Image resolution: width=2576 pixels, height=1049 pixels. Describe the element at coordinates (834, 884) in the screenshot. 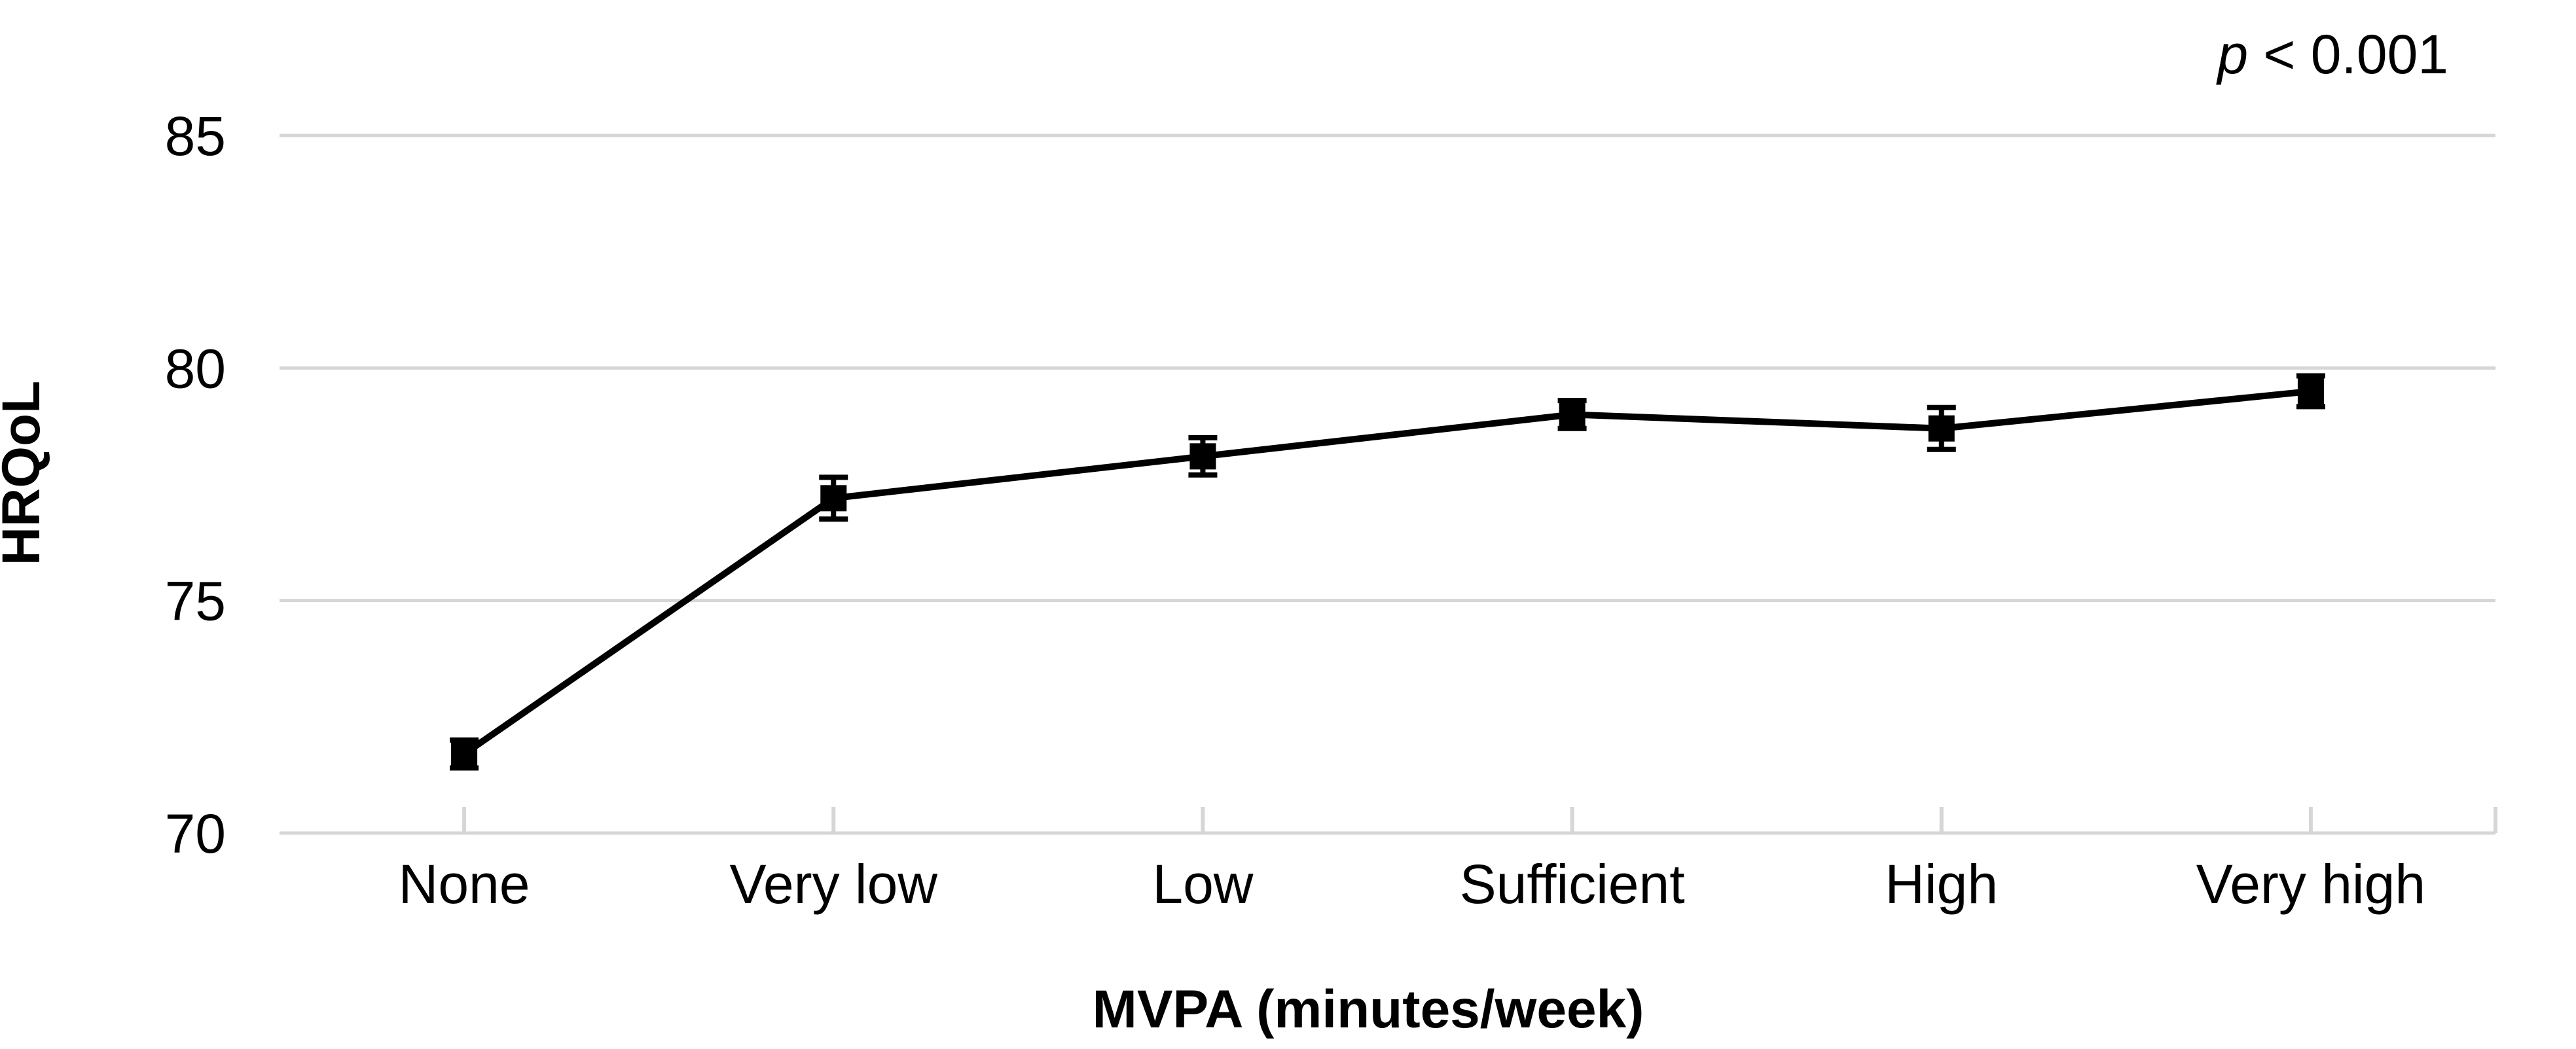

I see `x-tick-label: Very low` at that location.